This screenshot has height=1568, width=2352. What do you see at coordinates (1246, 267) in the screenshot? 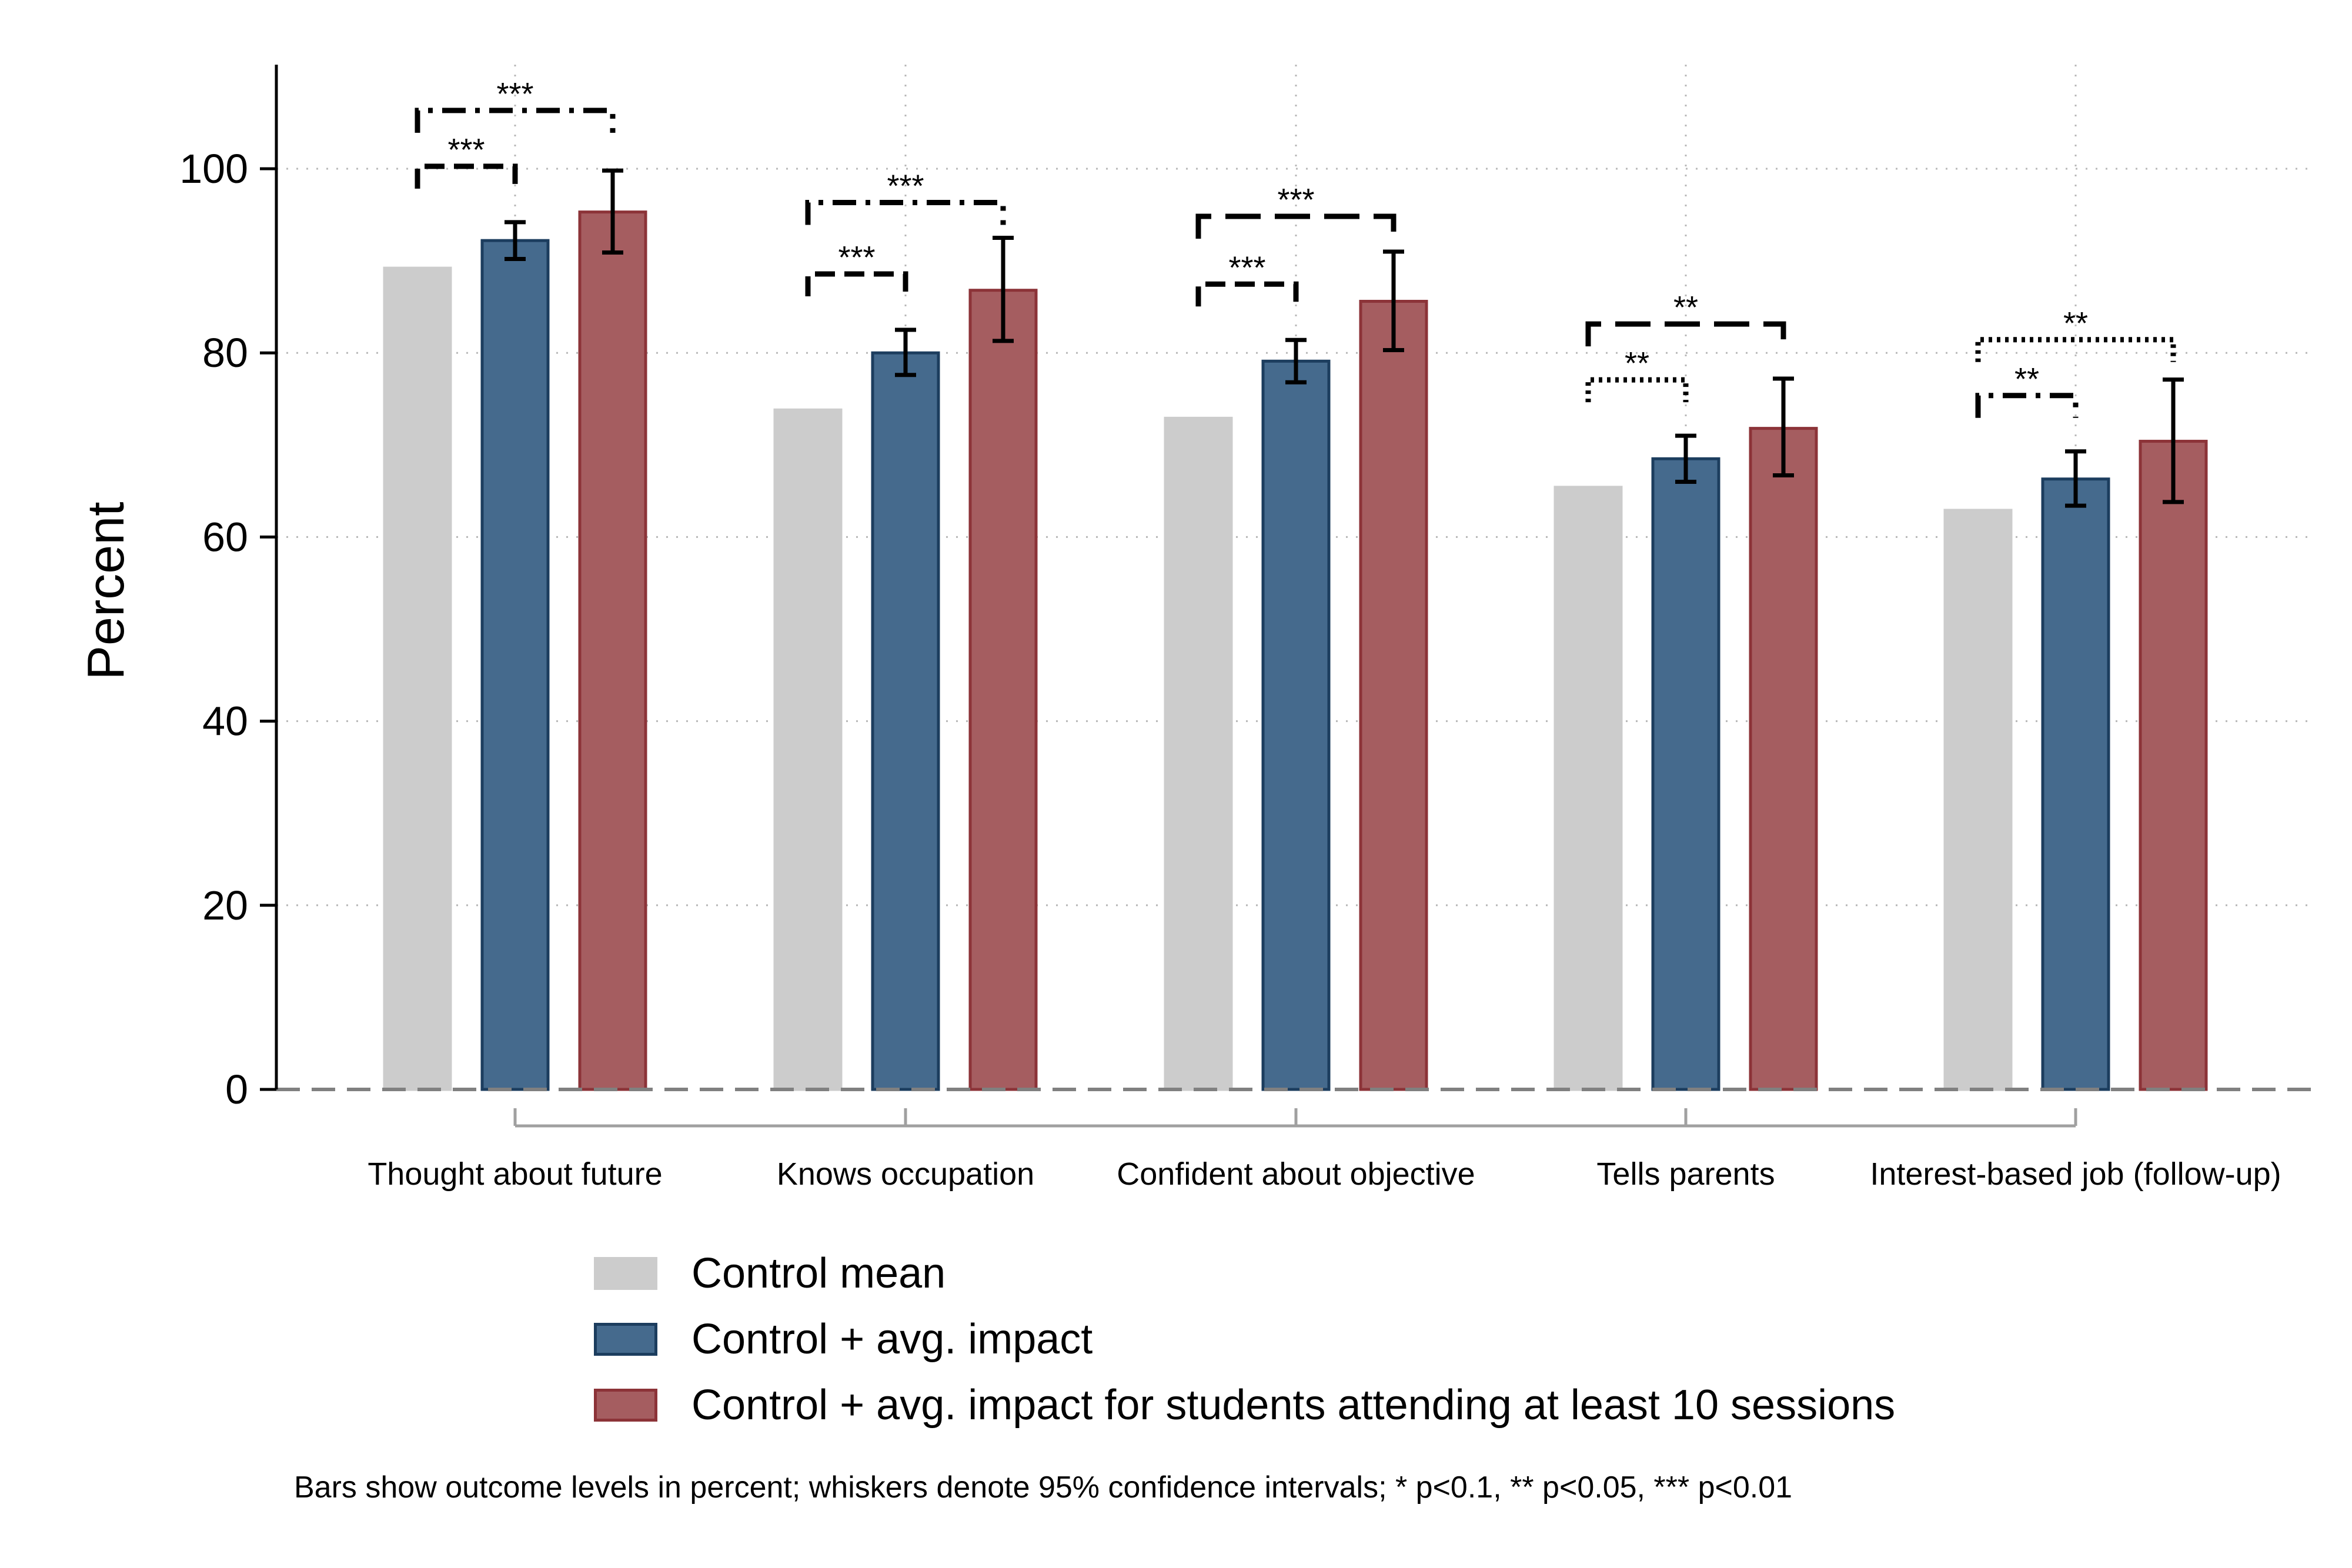
I see `sig-label-inner-2: ***` at bounding box center [1246, 267].